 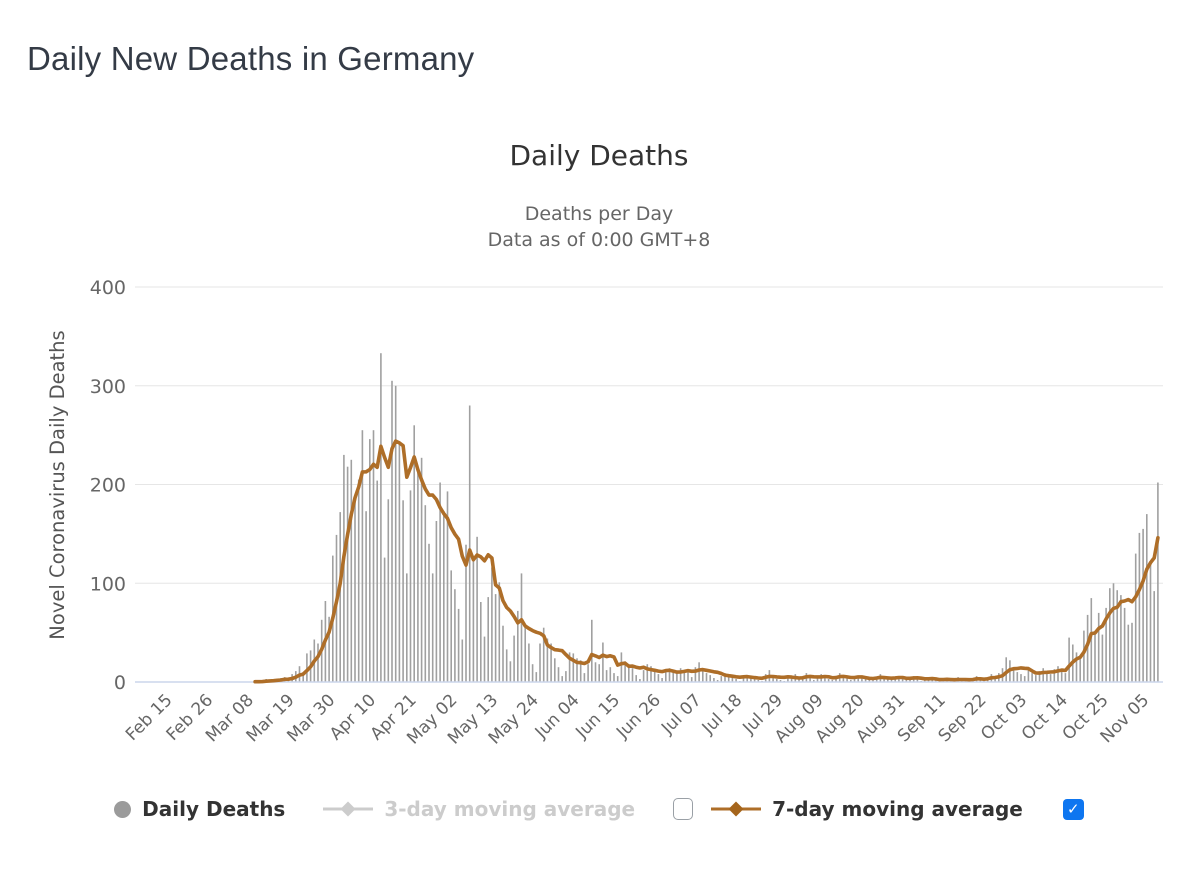 I want to click on chart-title: Daily Deaths, so click(x=599, y=155).